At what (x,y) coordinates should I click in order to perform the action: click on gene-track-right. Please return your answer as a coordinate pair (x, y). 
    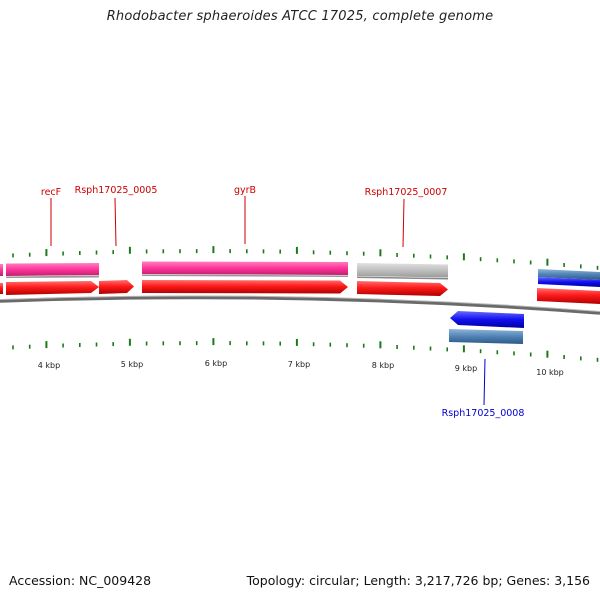
    Looking at the image, I should click on (568, 286).